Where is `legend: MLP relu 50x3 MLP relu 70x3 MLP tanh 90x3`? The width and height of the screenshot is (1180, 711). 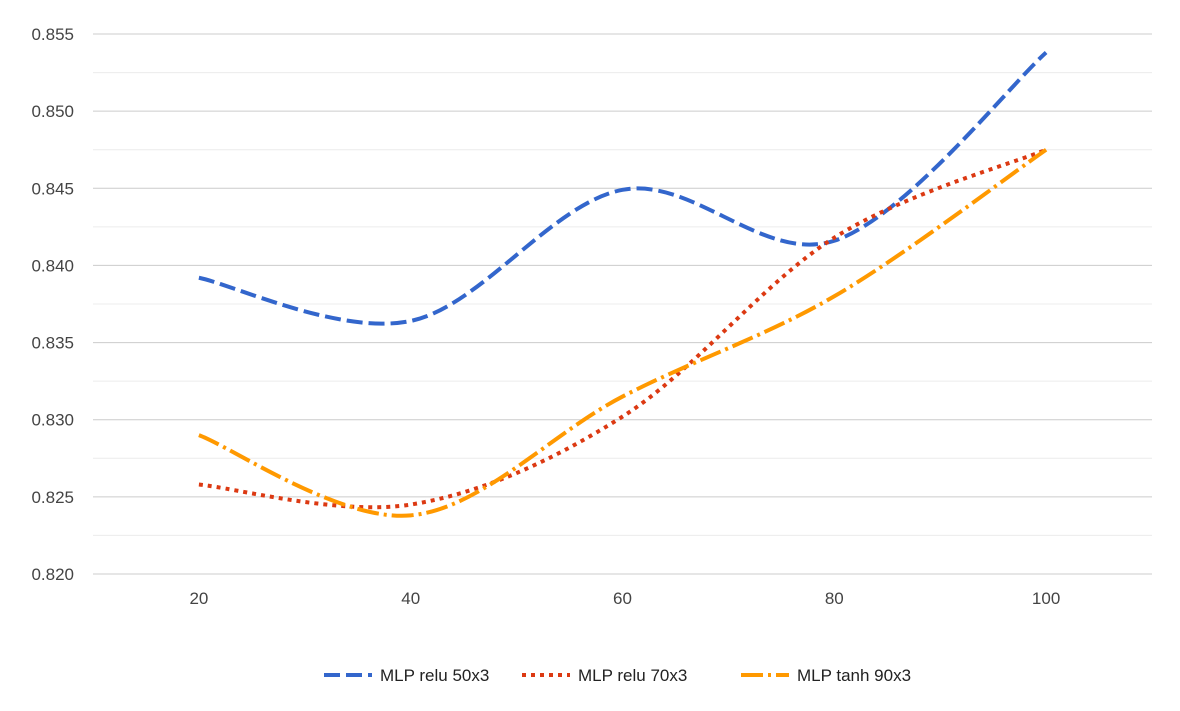 legend: MLP relu 50x3 MLP relu 70x3 MLP tanh 90x3 is located at coordinates (617, 675).